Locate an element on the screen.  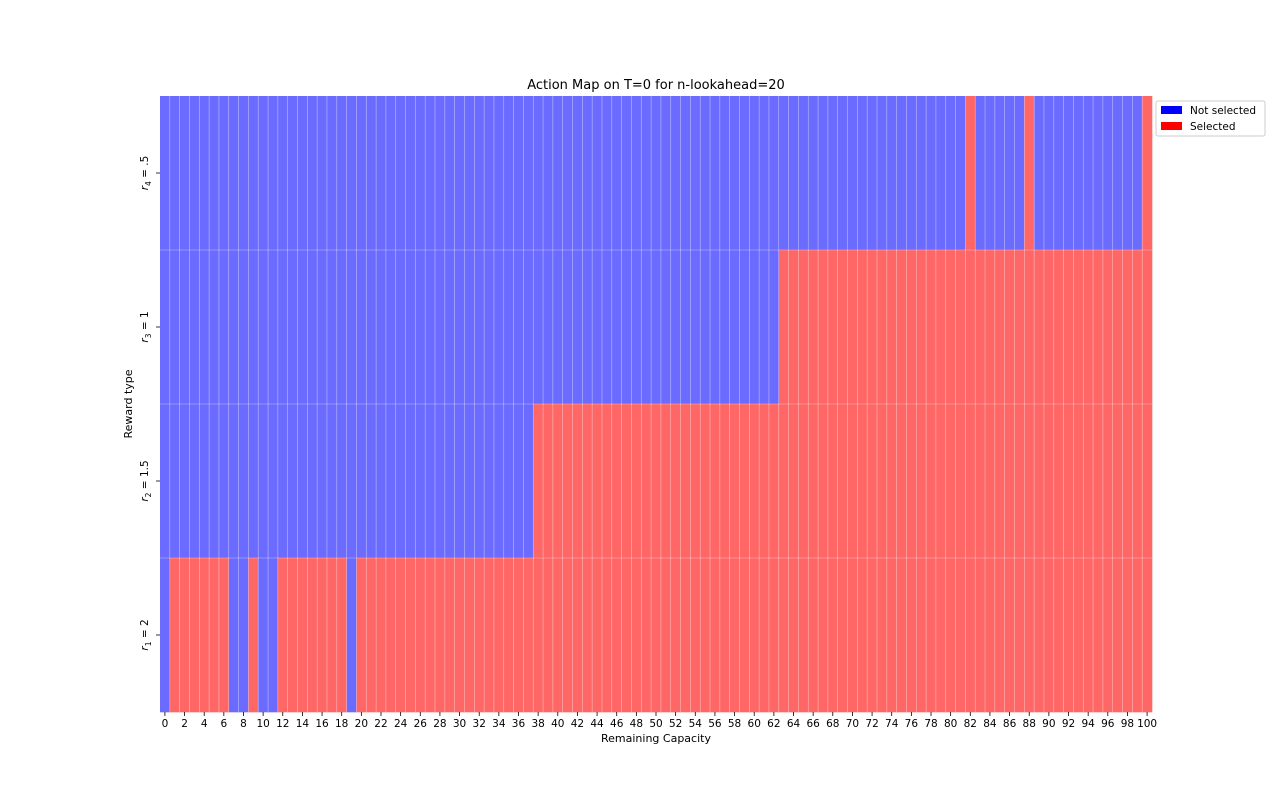
cell-r1-x13-selected is located at coordinates (292, 635).